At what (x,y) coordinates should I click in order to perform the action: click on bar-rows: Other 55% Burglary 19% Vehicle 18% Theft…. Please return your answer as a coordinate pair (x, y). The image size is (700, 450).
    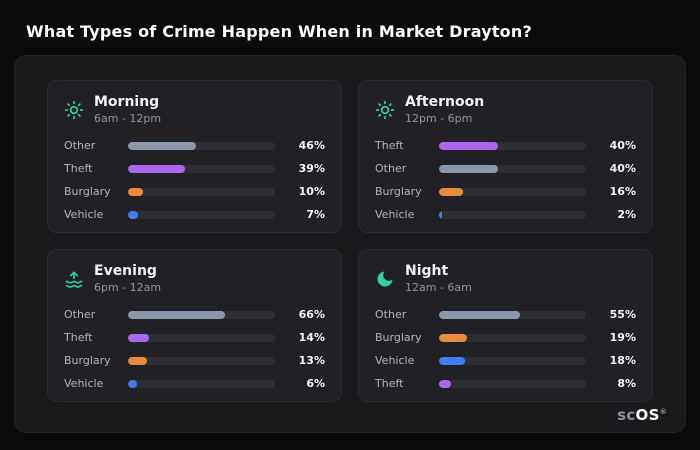
    Looking at the image, I should click on (505, 349).